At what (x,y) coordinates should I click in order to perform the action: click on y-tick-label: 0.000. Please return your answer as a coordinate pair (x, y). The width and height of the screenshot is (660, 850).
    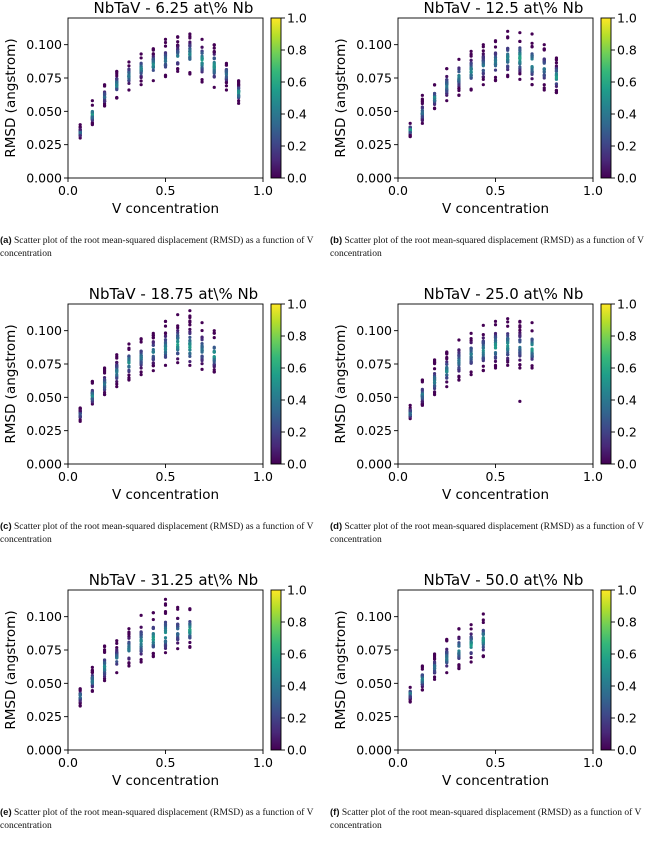
    Looking at the image, I should click on (374, 178).